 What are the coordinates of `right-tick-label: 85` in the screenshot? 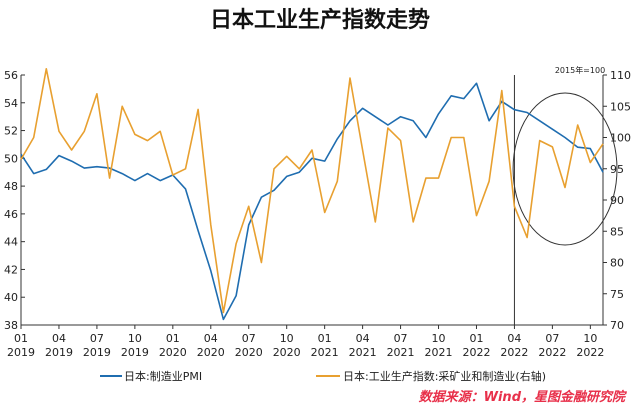 It's located at (617, 231).